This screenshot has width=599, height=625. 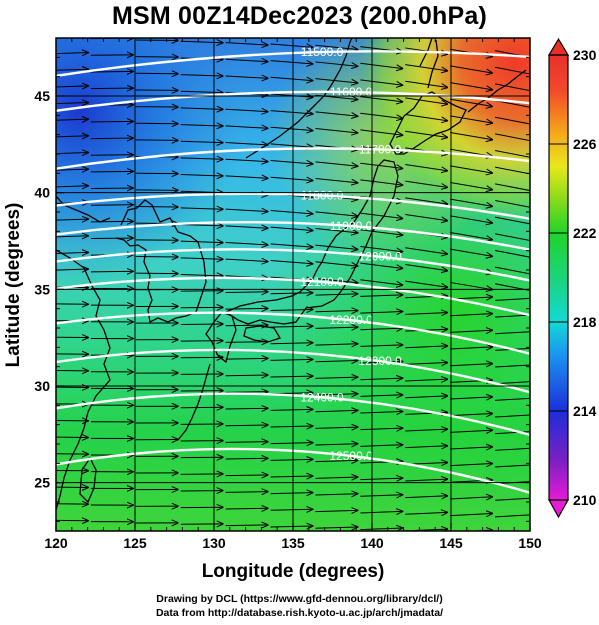 I want to click on contour-label: 11700.0, so click(x=380, y=149).